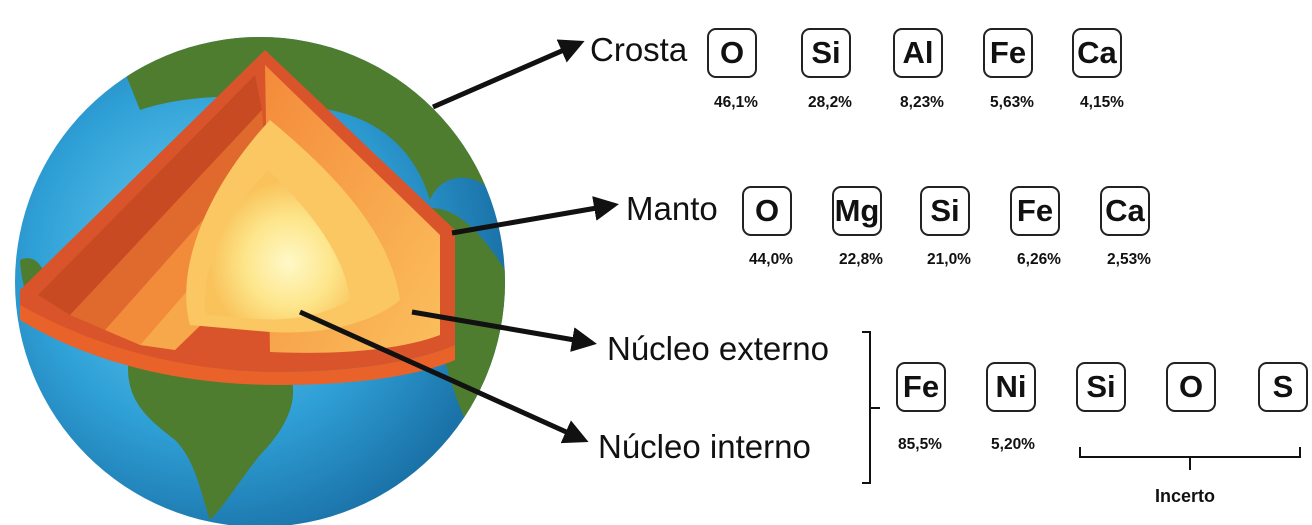 Image resolution: width=1312 pixels, height=525 pixels. Describe the element at coordinates (639, 49) in the screenshot. I see `crust-label: Crosta` at that location.